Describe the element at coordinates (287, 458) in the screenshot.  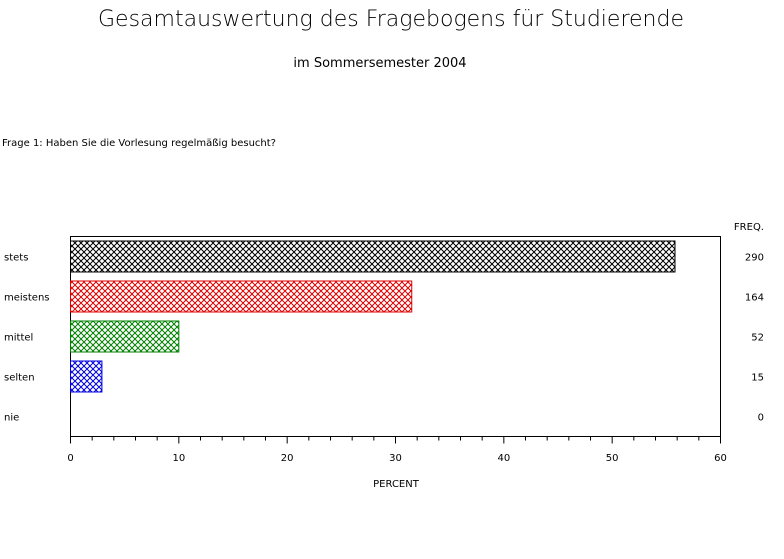
I see `x-tick-label: 20` at that location.